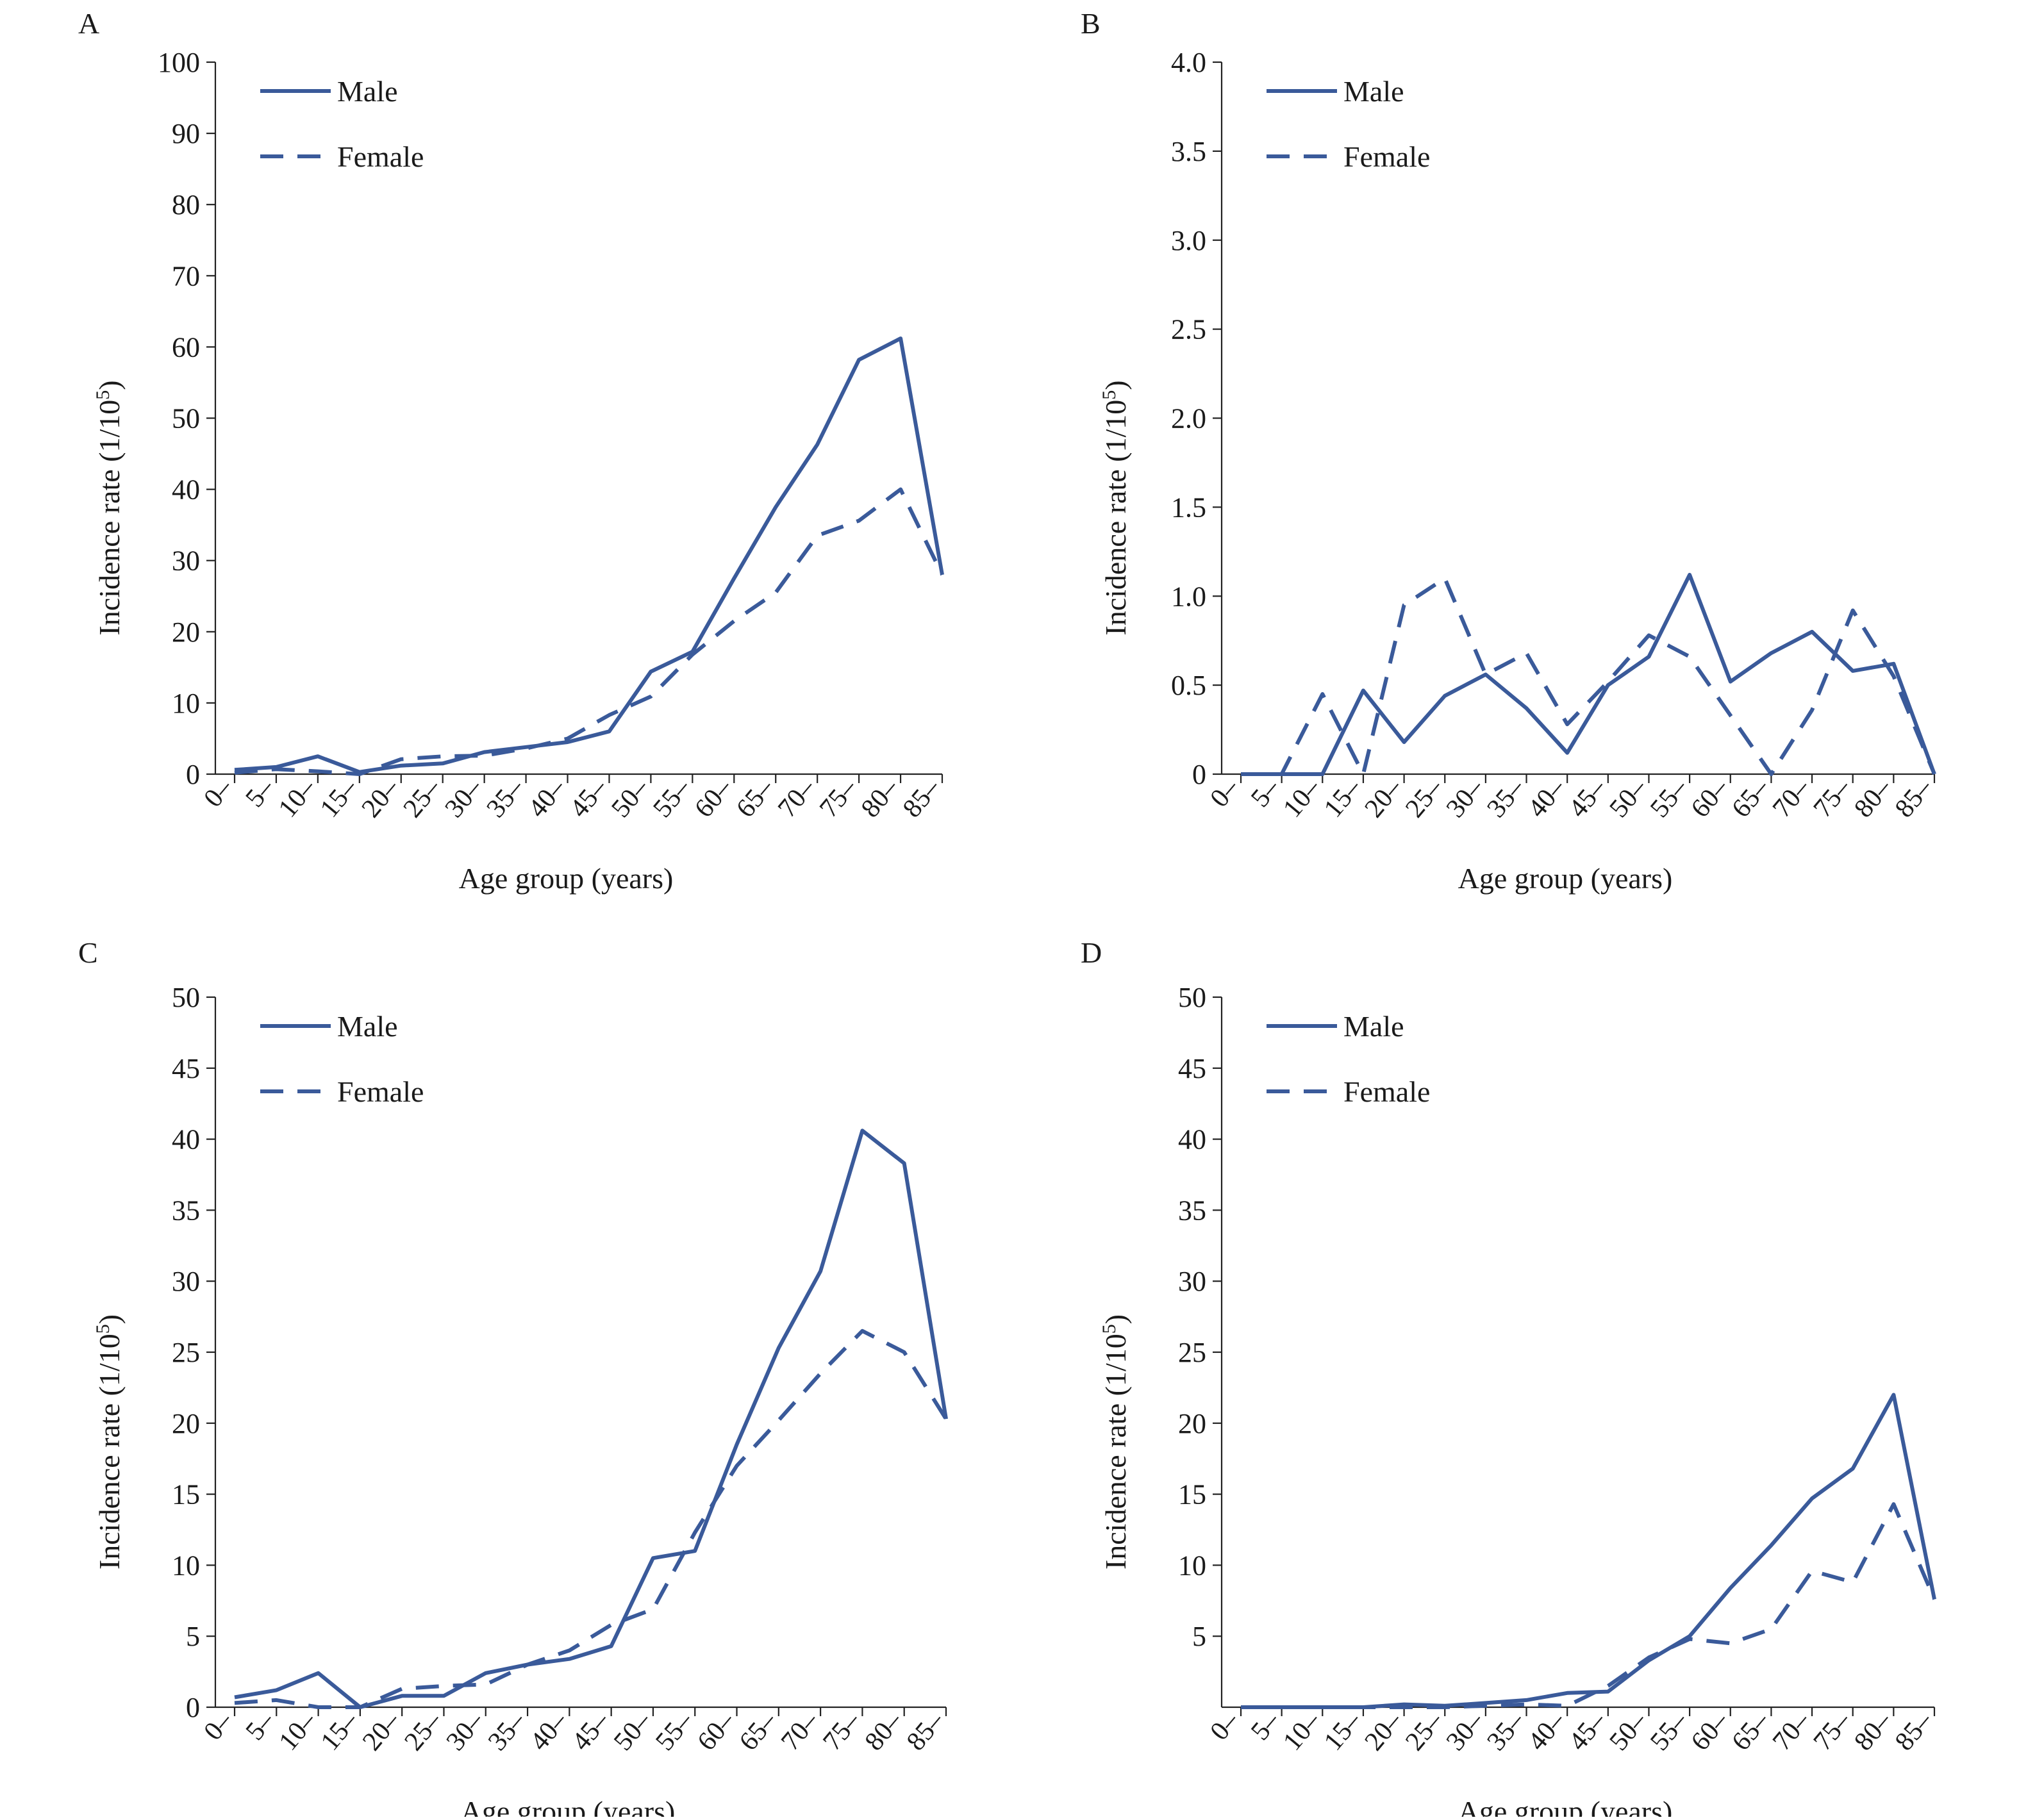 The image size is (2019, 1820). Describe the element at coordinates (186, 133) in the screenshot. I see `y-tick-label: 90` at that location.